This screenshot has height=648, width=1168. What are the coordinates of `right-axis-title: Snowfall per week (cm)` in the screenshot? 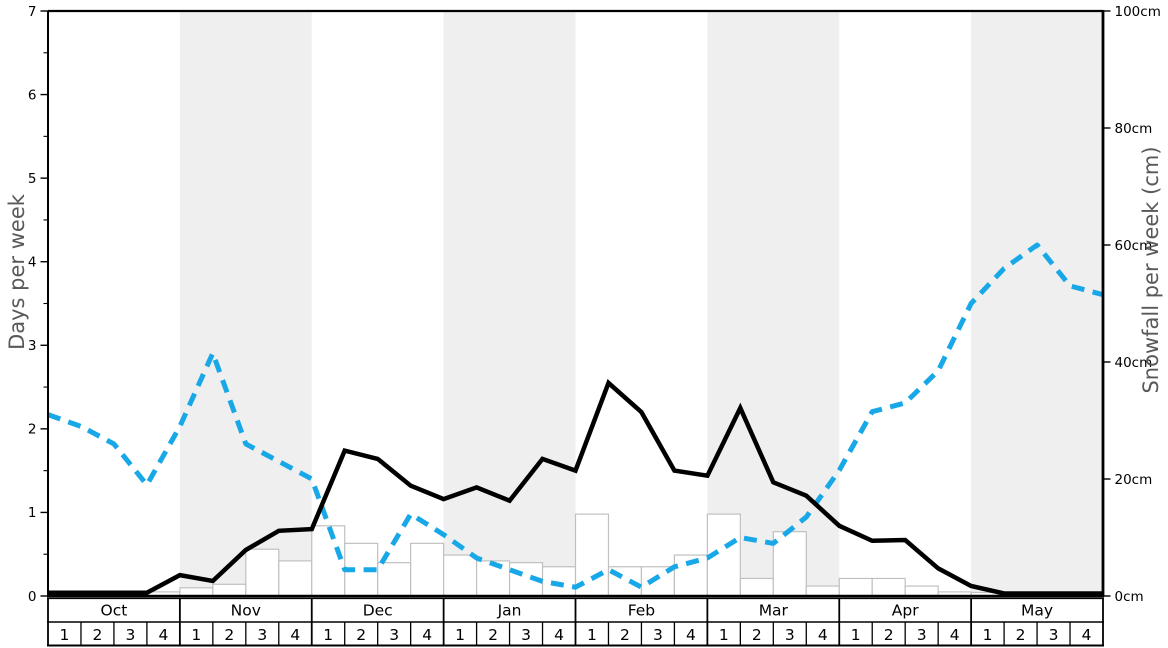 It's located at (1151, 270).